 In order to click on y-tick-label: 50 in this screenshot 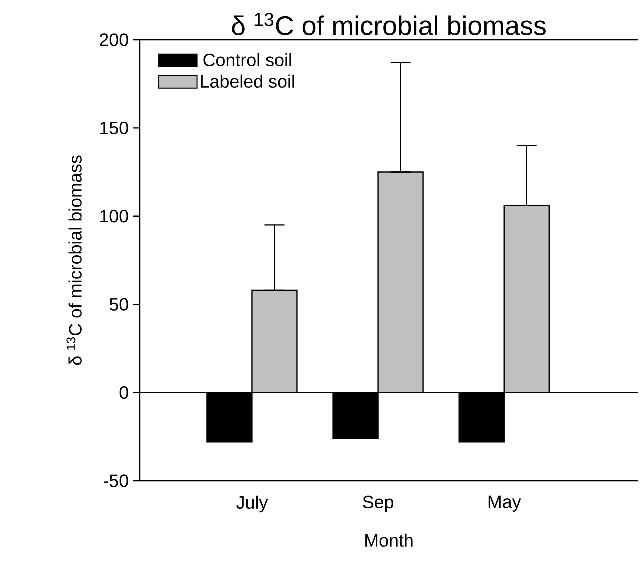, I will do `click(119, 304)`.